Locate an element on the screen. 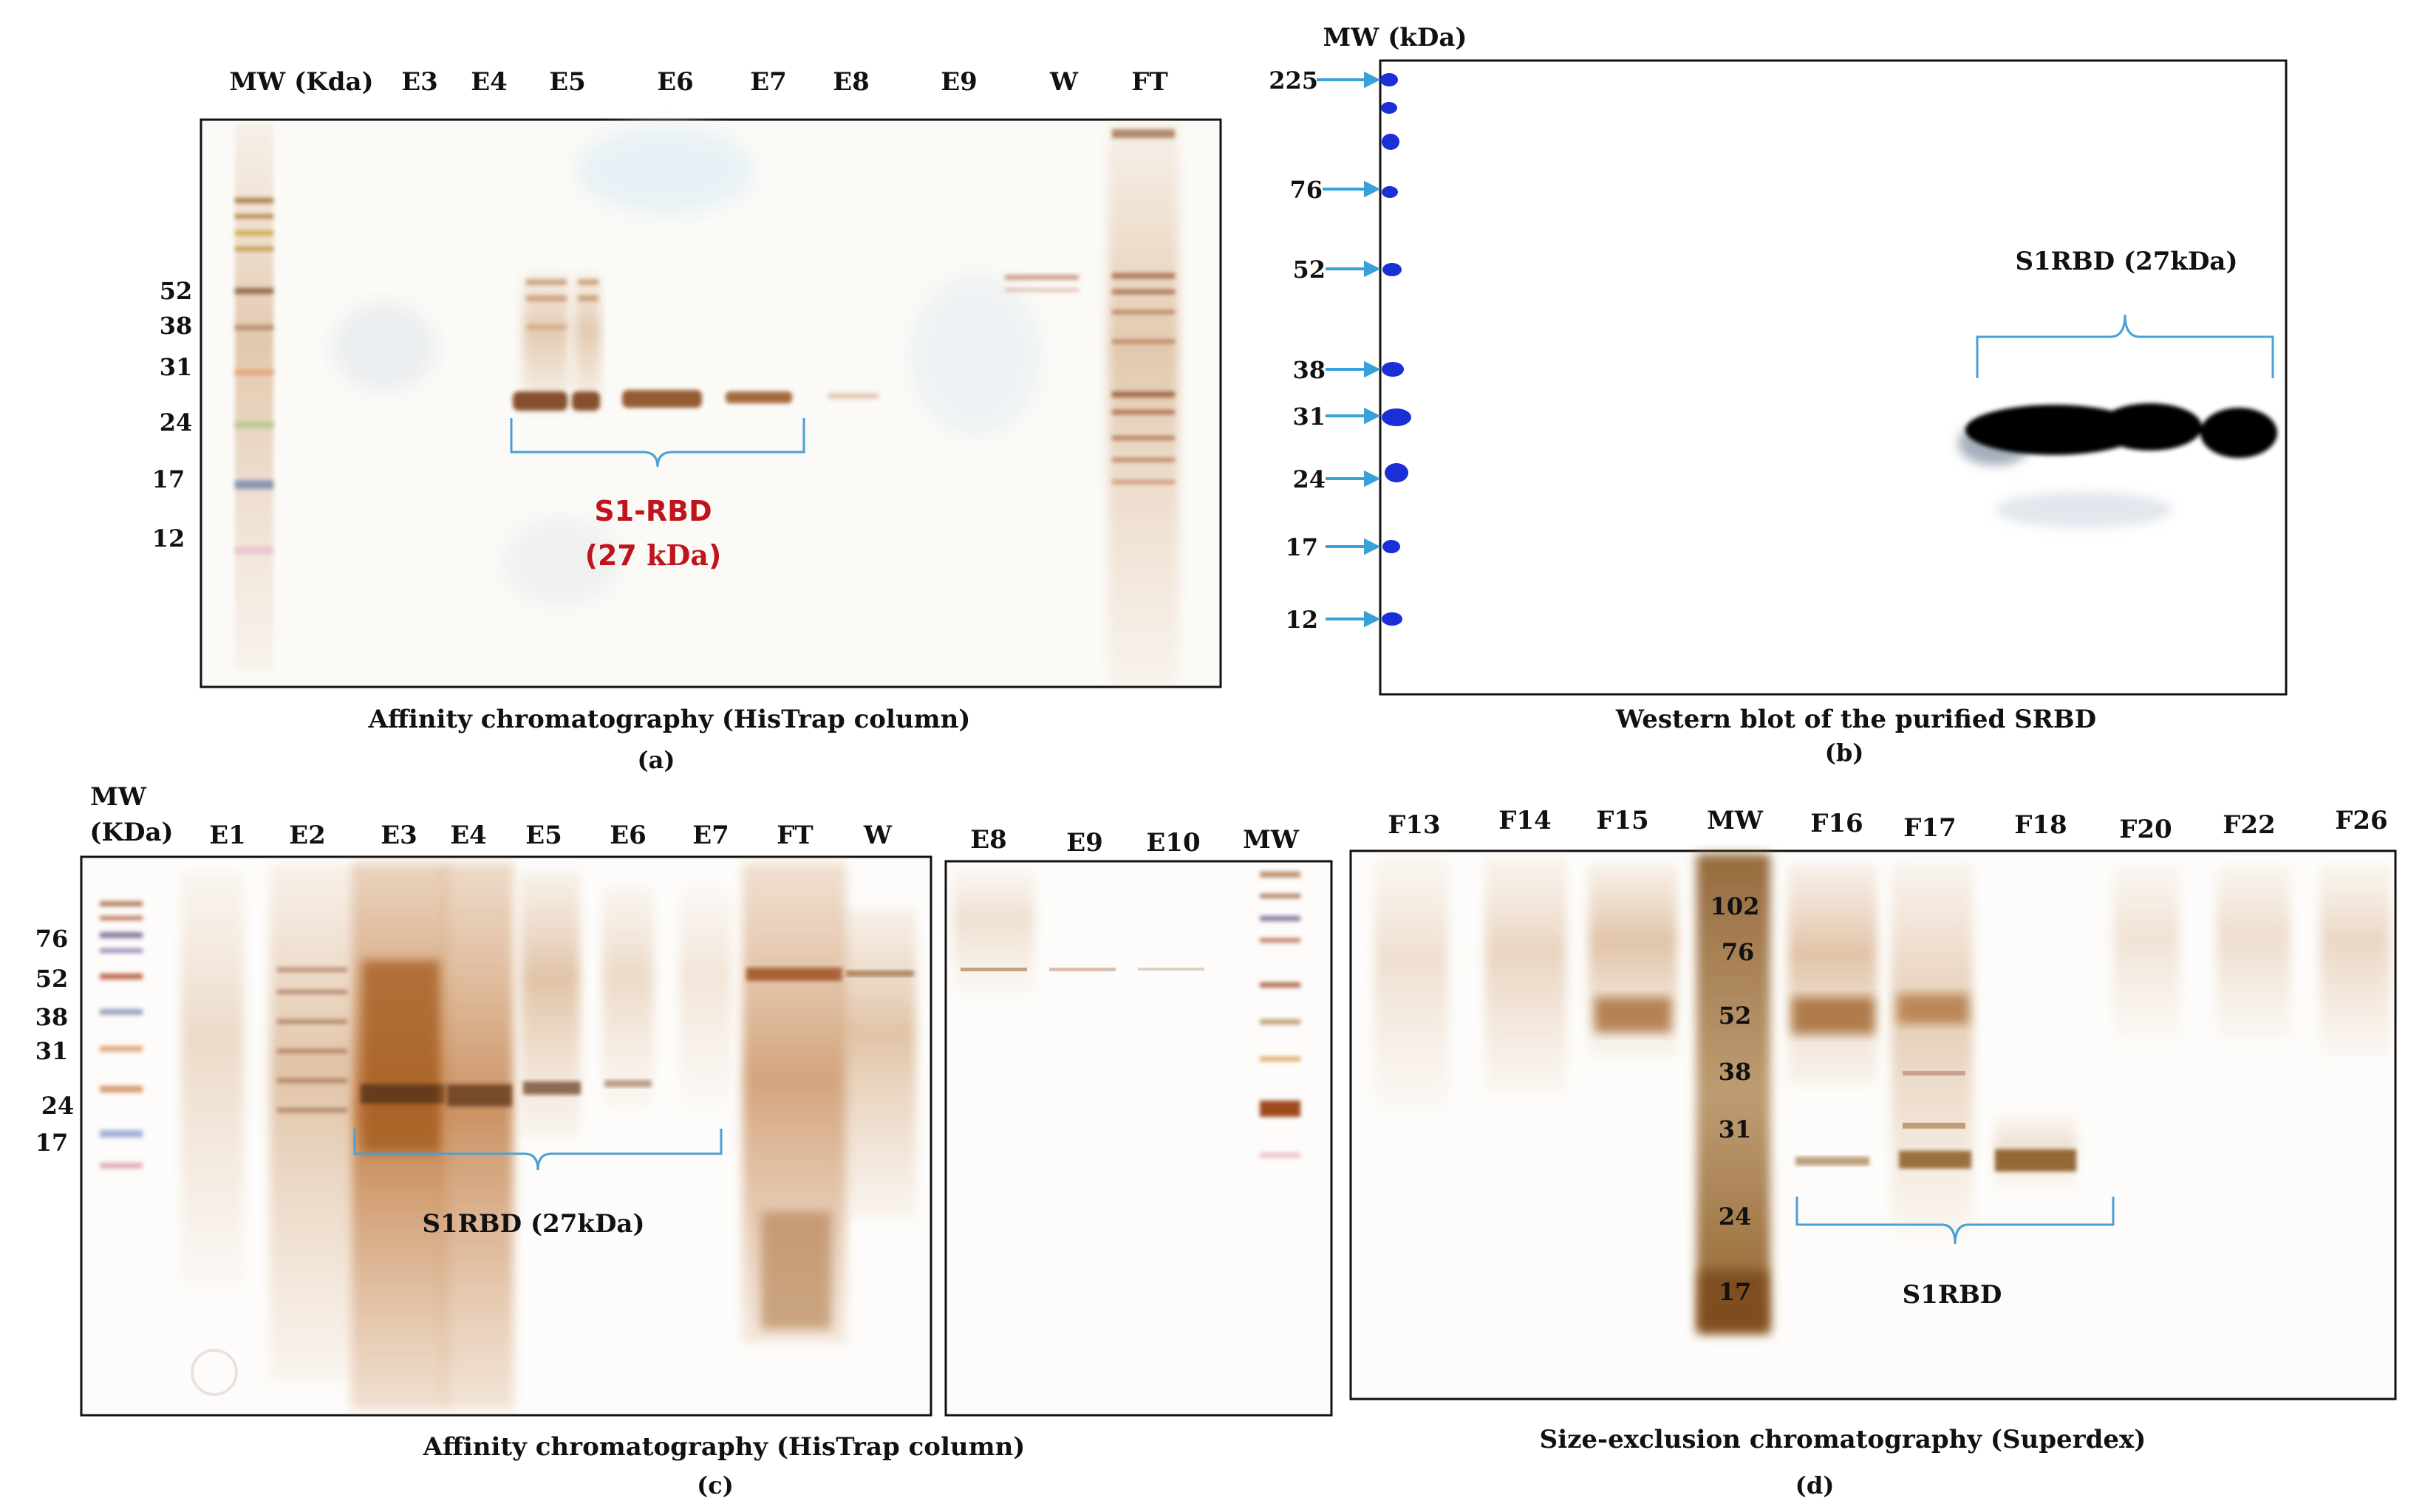 This screenshot has height=1512, width=2425. panel-a-tick-17: 17 is located at coordinates (168, 479).